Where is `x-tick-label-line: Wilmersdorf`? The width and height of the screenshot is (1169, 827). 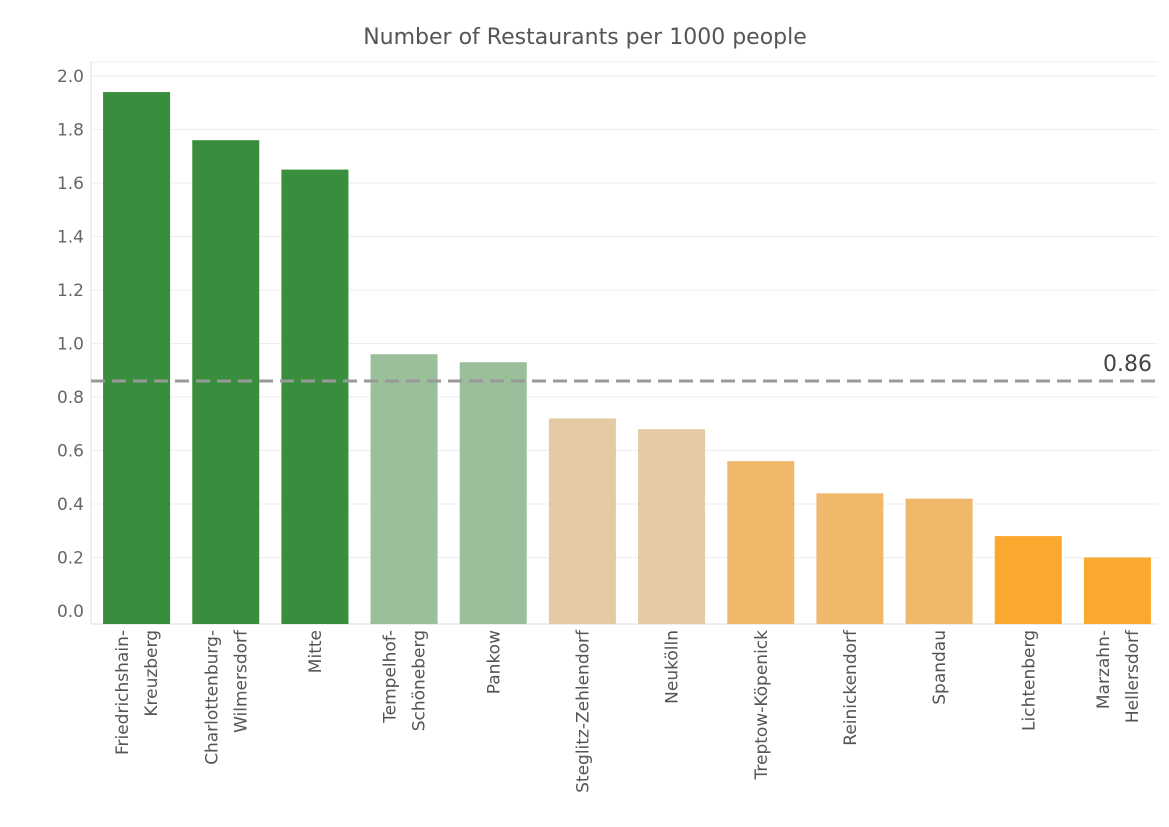
x-tick-label-line: Wilmersdorf is located at coordinates (241, 681).